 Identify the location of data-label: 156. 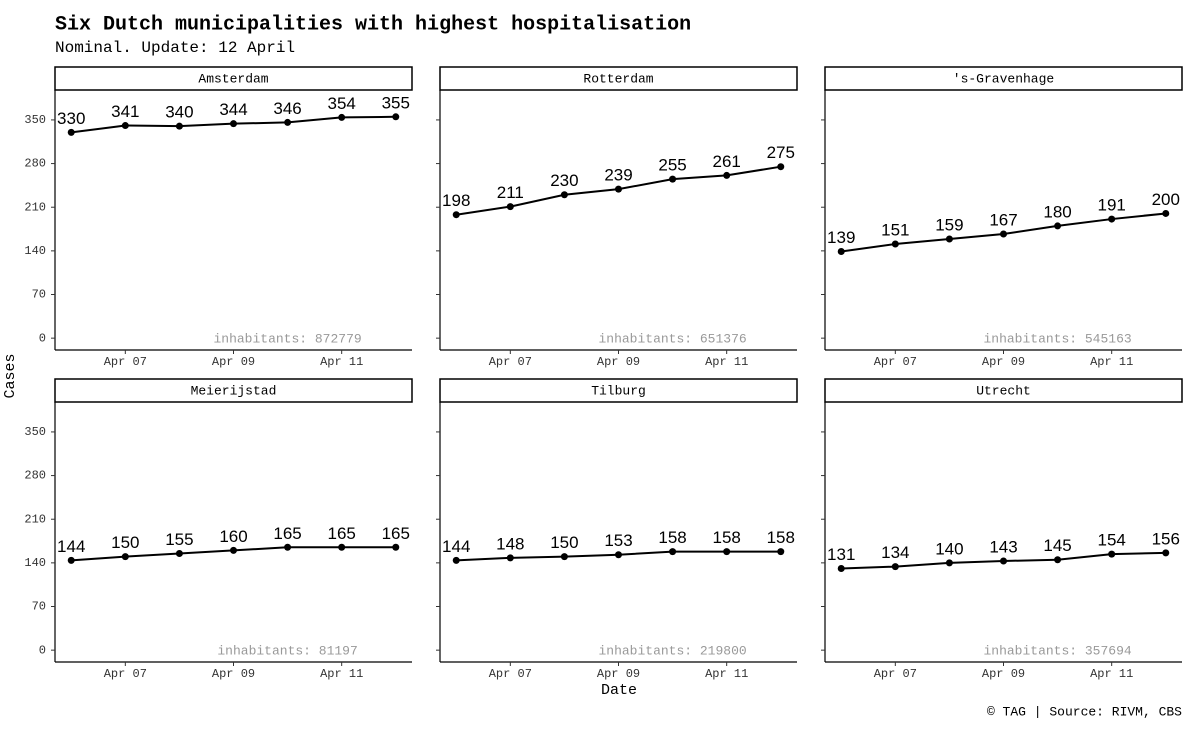
(1166, 538).